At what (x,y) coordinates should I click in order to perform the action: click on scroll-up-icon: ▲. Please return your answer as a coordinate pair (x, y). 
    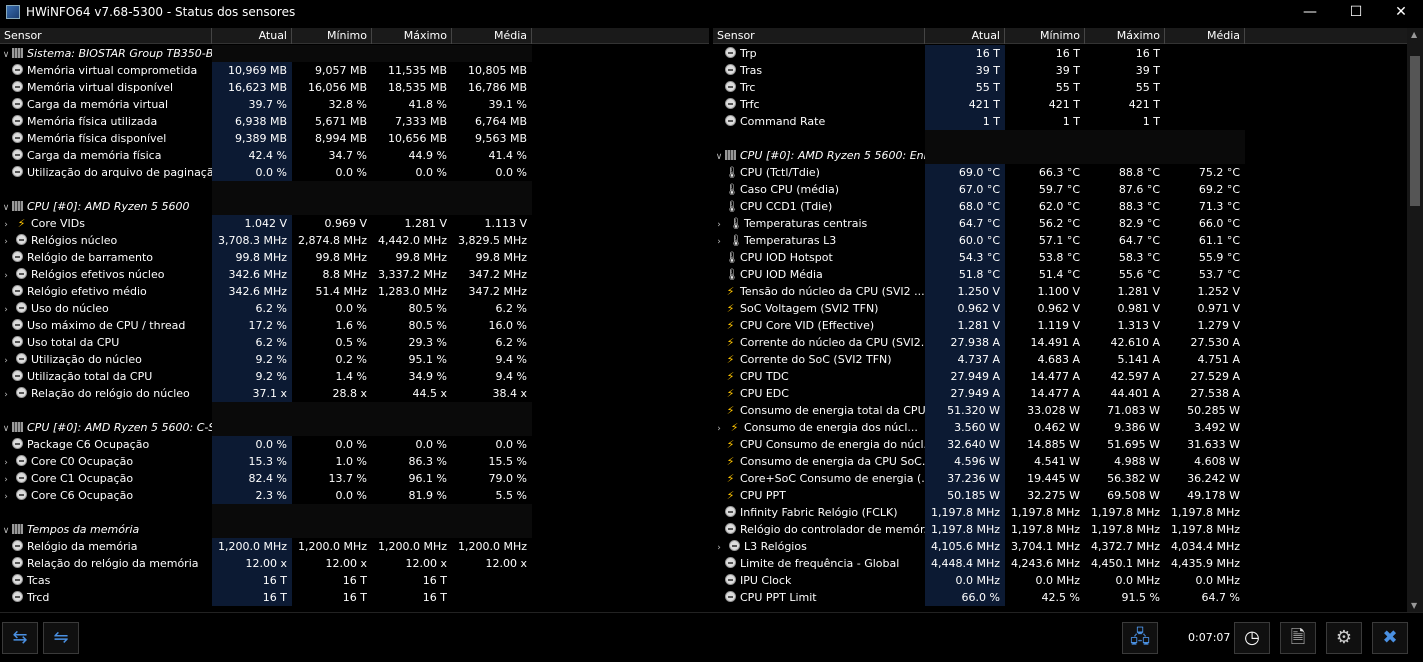
    Looking at the image, I should click on (1414, 34).